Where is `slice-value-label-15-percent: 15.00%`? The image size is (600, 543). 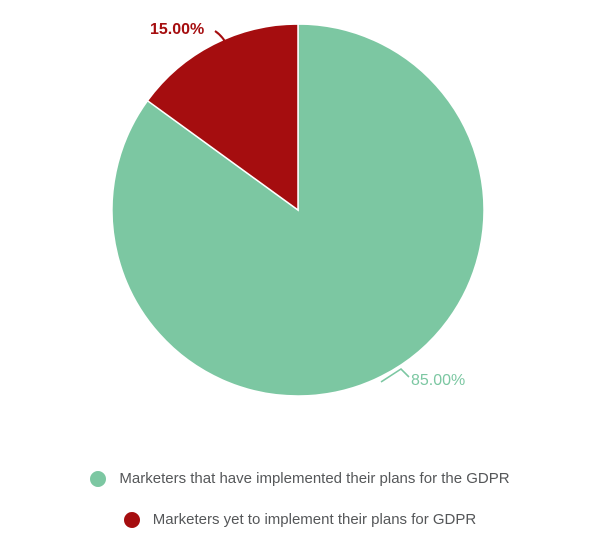 slice-value-label-15-percent: 15.00% is located at coordinates (177, 29).